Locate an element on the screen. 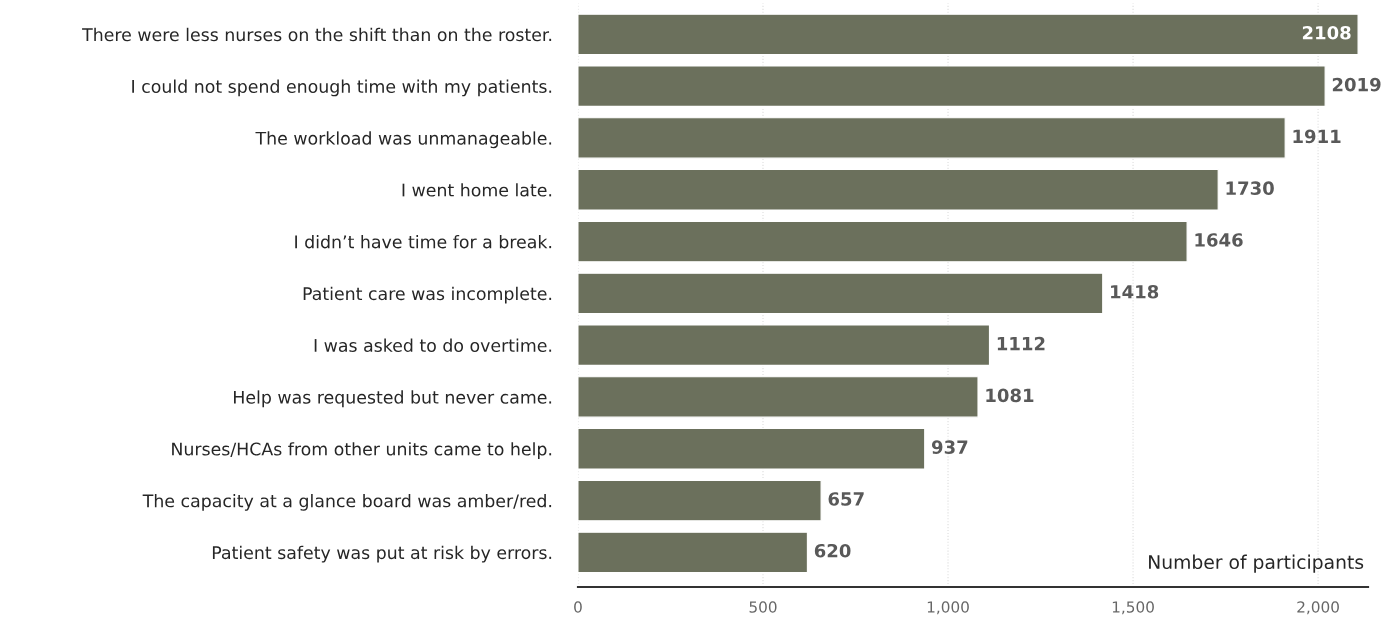 The height and width of the screenshot is (621, 1391). y-tick-label: Patient care was incomplete. is located at coordinates (427, 295).